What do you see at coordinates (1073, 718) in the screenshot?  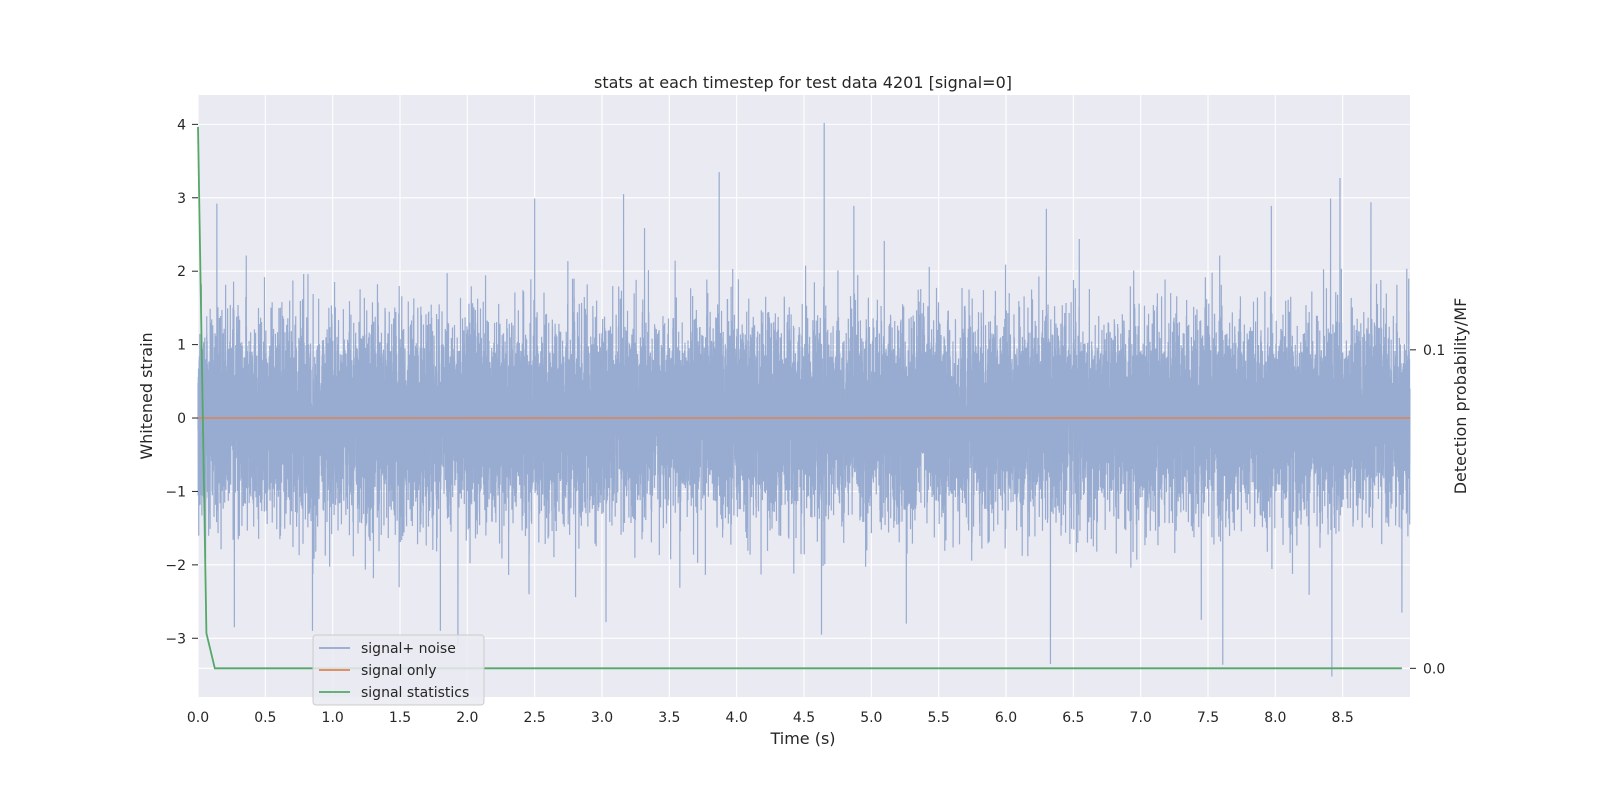 I see `x-tick-label: 6.5` at bounding box center [1073, 718].